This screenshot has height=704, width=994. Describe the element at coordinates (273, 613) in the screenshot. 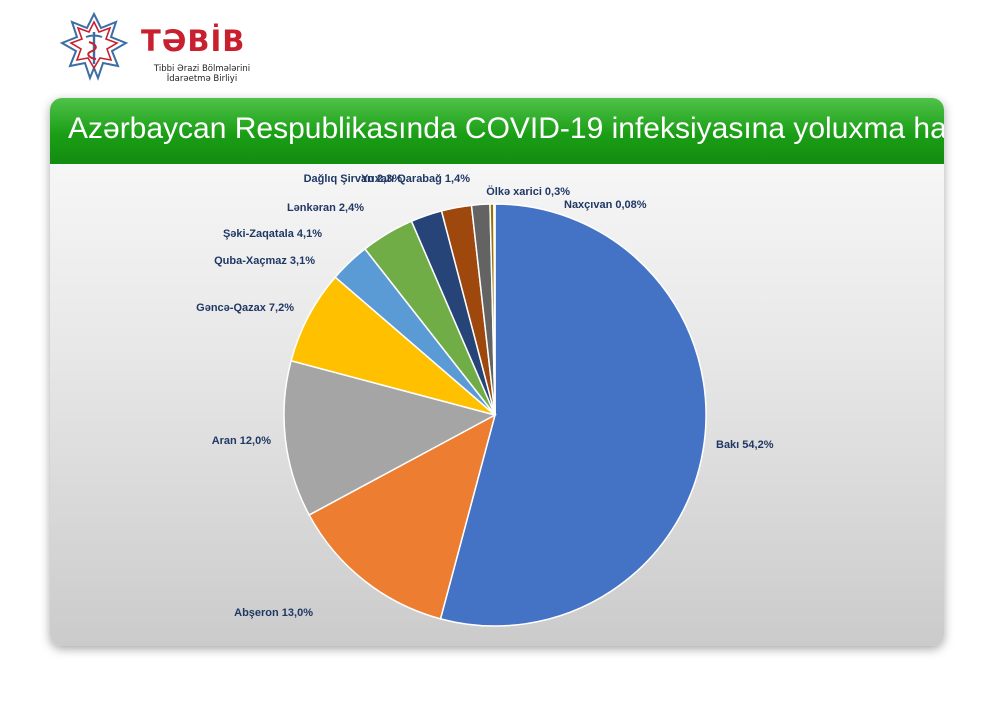

I see `pie-label-ab-eron: Abşeron 13,0%` at that location.